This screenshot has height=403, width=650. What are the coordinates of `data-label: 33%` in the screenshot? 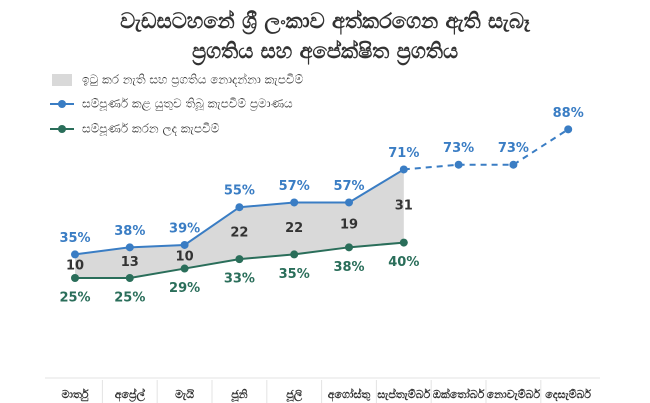 It's located at (239, 279).